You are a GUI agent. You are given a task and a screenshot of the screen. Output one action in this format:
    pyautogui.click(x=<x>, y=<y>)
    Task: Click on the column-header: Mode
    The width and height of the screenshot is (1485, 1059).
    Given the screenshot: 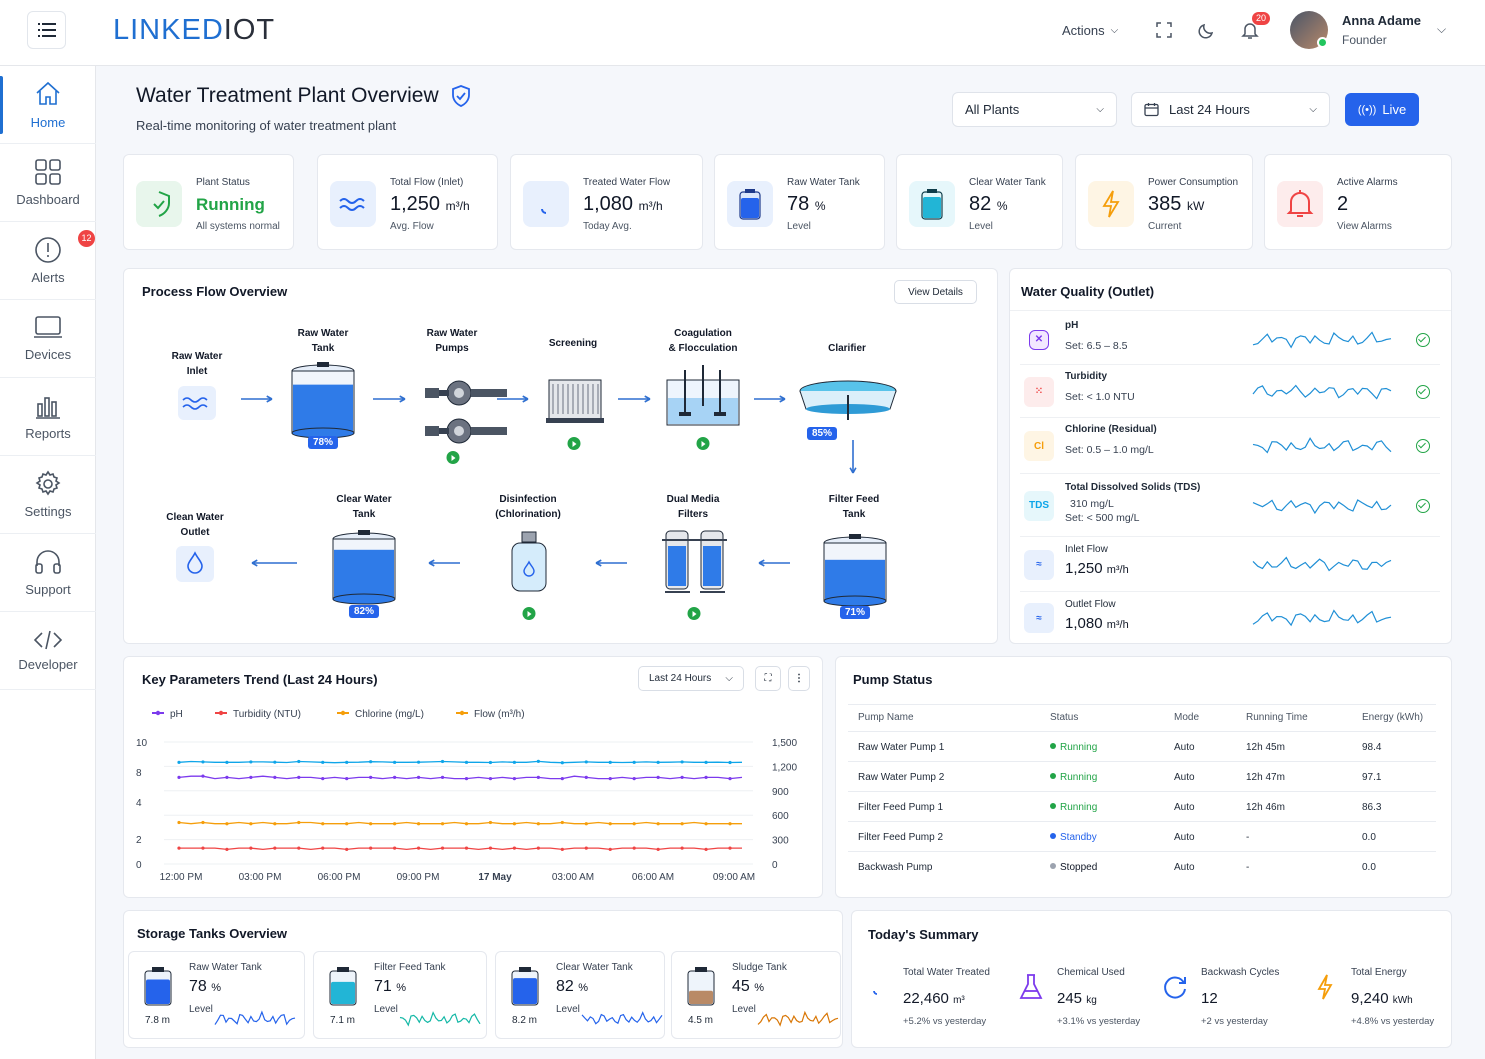 What is the action you would take?
    pyautogui.click(x=1187, y=717)
    